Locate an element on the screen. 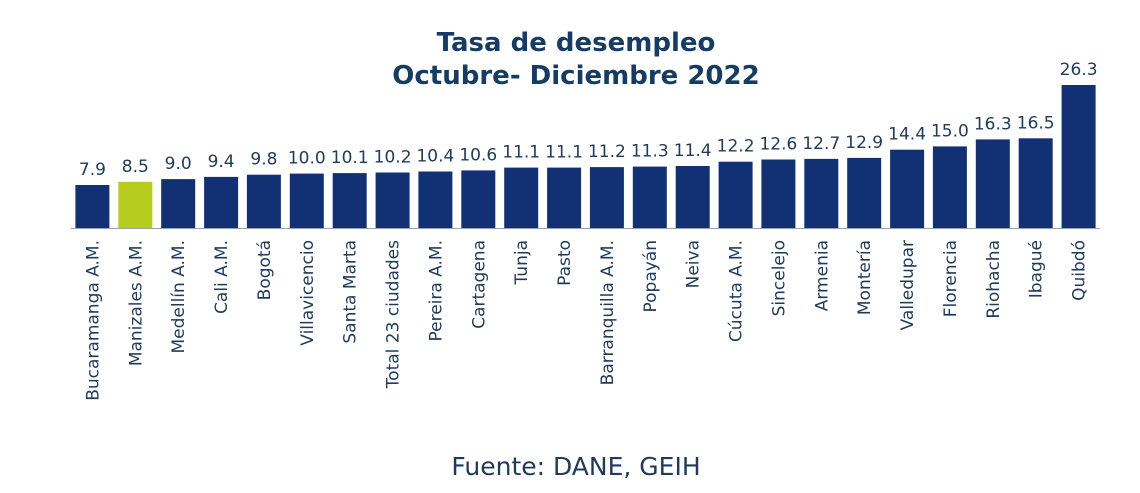 This screenshot has height=493, width=1140. category-label: Pasto is located at coordinates (565, 263).